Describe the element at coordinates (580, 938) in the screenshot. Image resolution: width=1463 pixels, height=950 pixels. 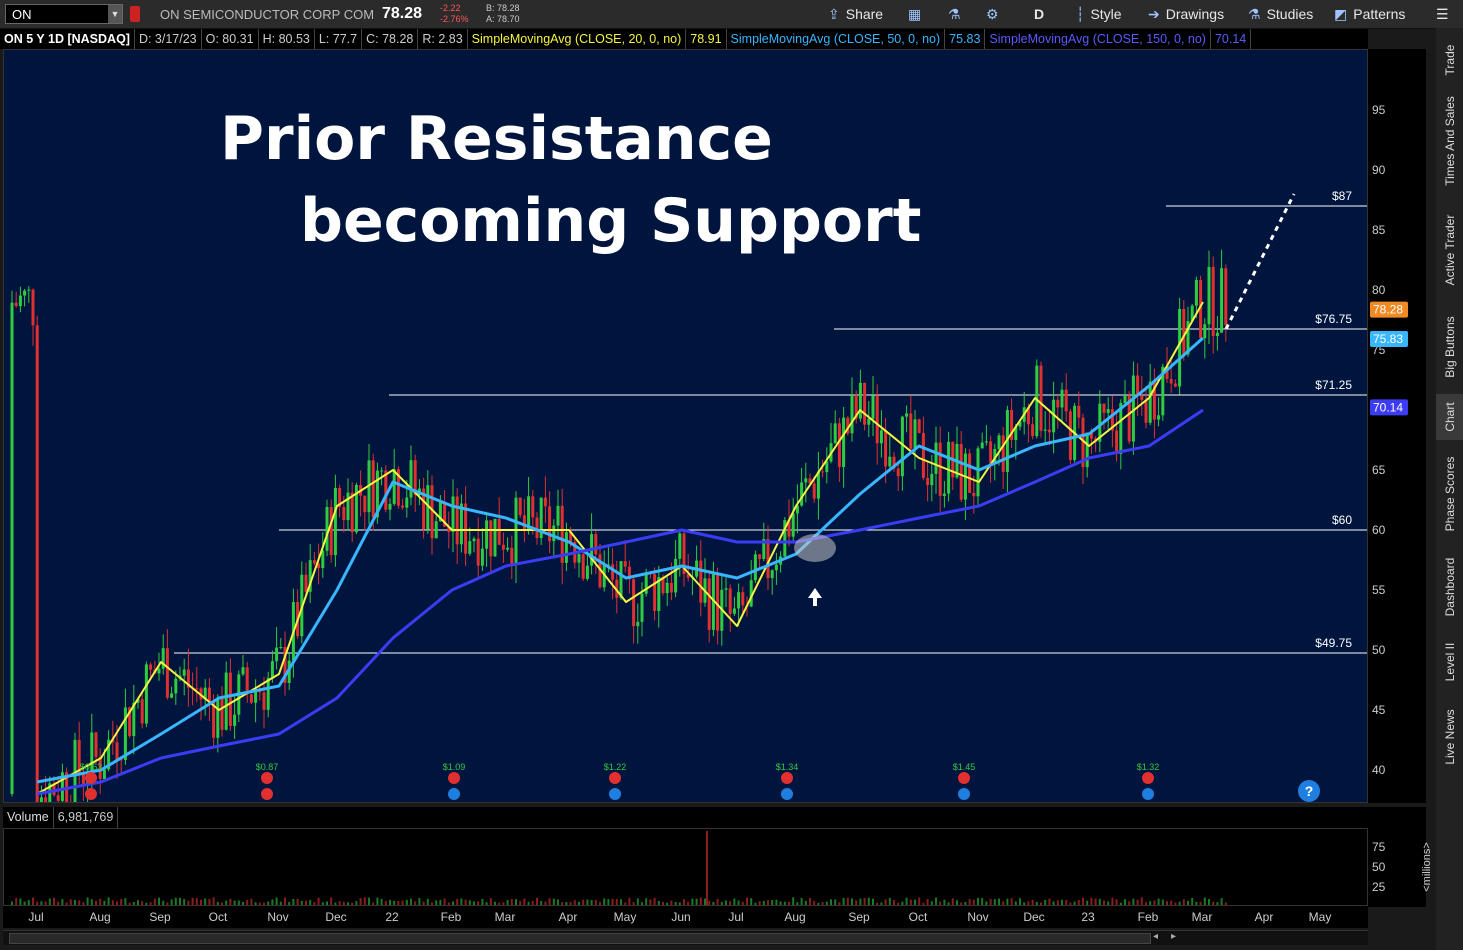
I see `scrollbar-thumb` at that location.